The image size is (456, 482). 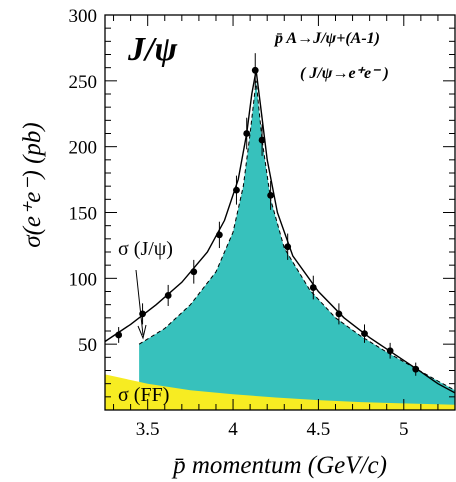 What do you see at coordinates (83, 16) in the screenshot?
I see `y-tick-label-5: 300` at bounding box center [83, 16].